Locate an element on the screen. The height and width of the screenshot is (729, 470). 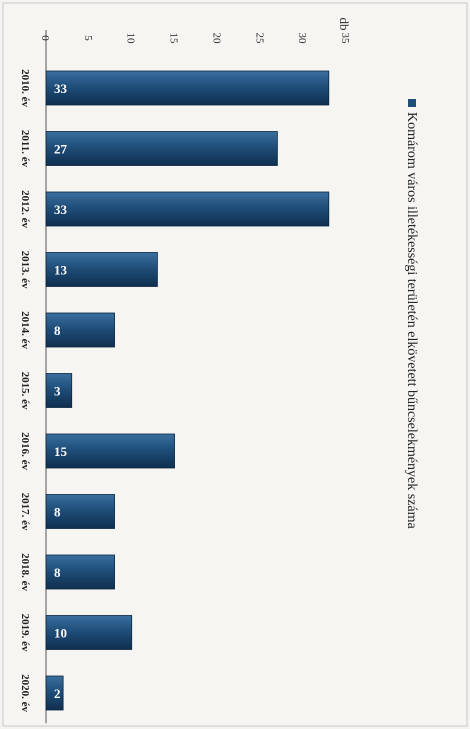
category-label: 2014. év is located at coordinates (25, 330).